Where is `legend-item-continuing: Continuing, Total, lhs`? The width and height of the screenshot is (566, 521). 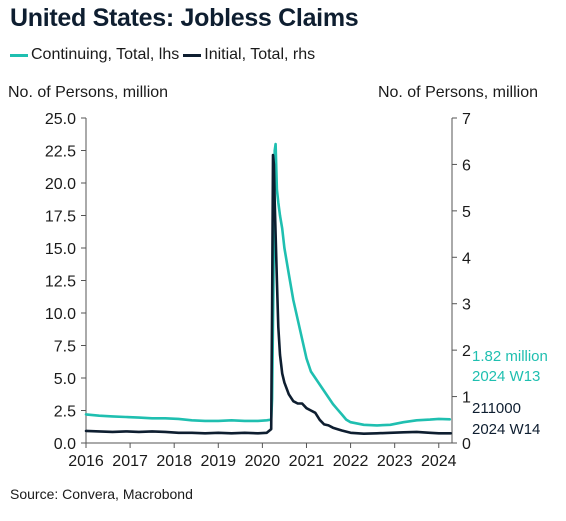
legend-item-continuing: Continuing, Total, lhs is located at coordinates (94, 55).